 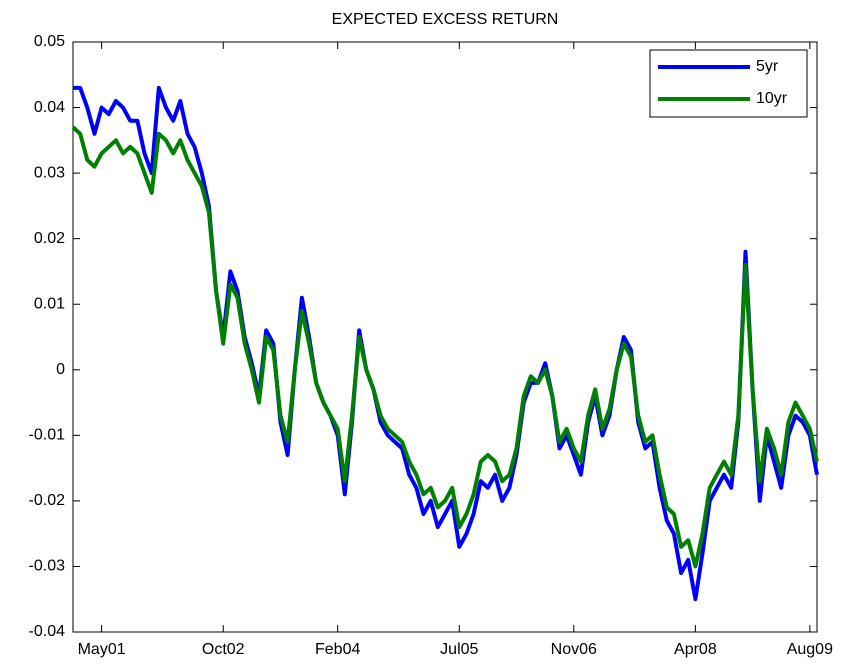 I want to click on y-tick-label: -0.04, so click(x=47, y=631).